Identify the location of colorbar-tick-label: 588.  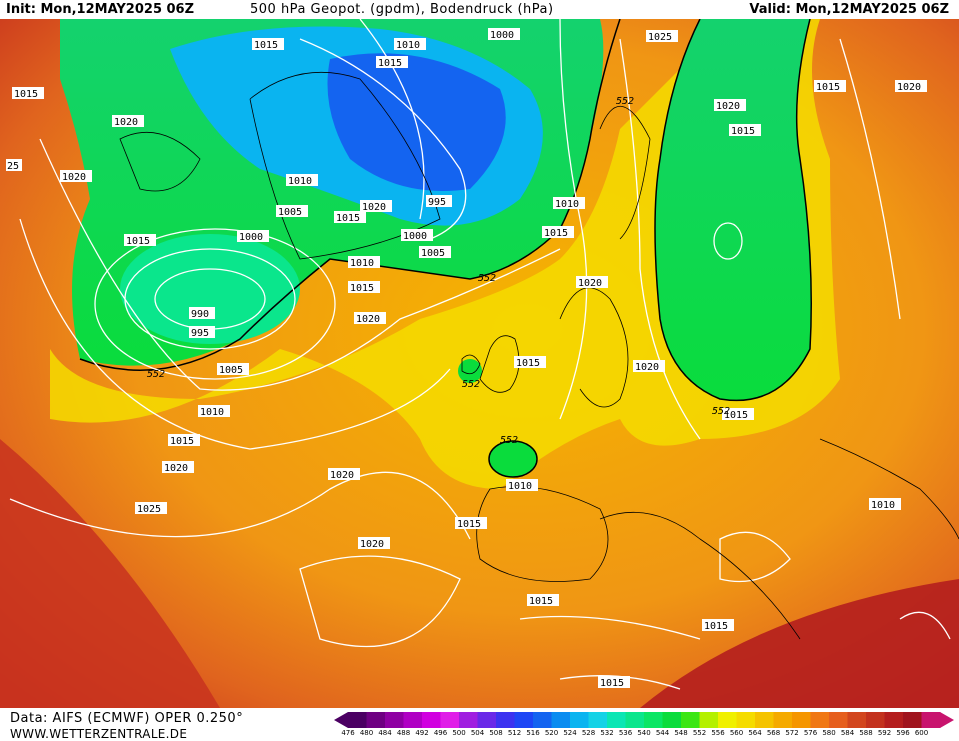
(866, 733).